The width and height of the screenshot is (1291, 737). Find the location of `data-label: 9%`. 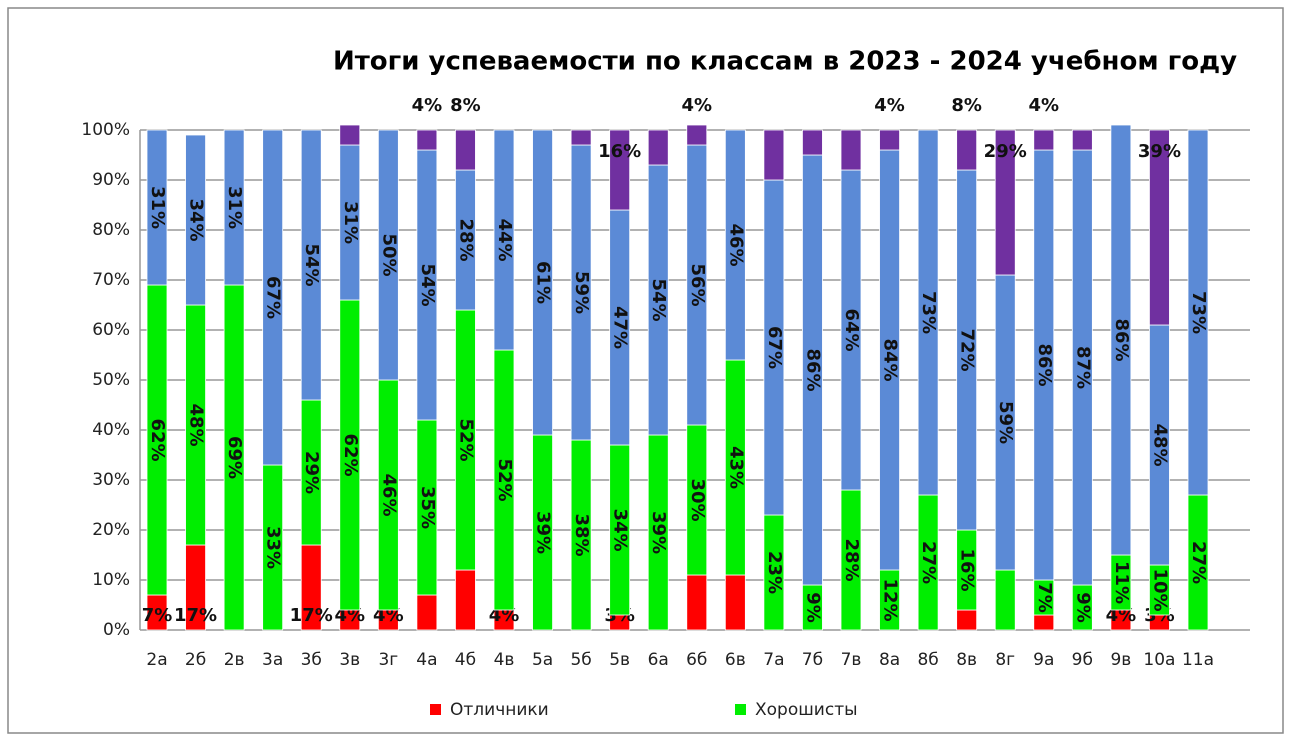

data-label: 9% is located at coordinates (1082, 607).